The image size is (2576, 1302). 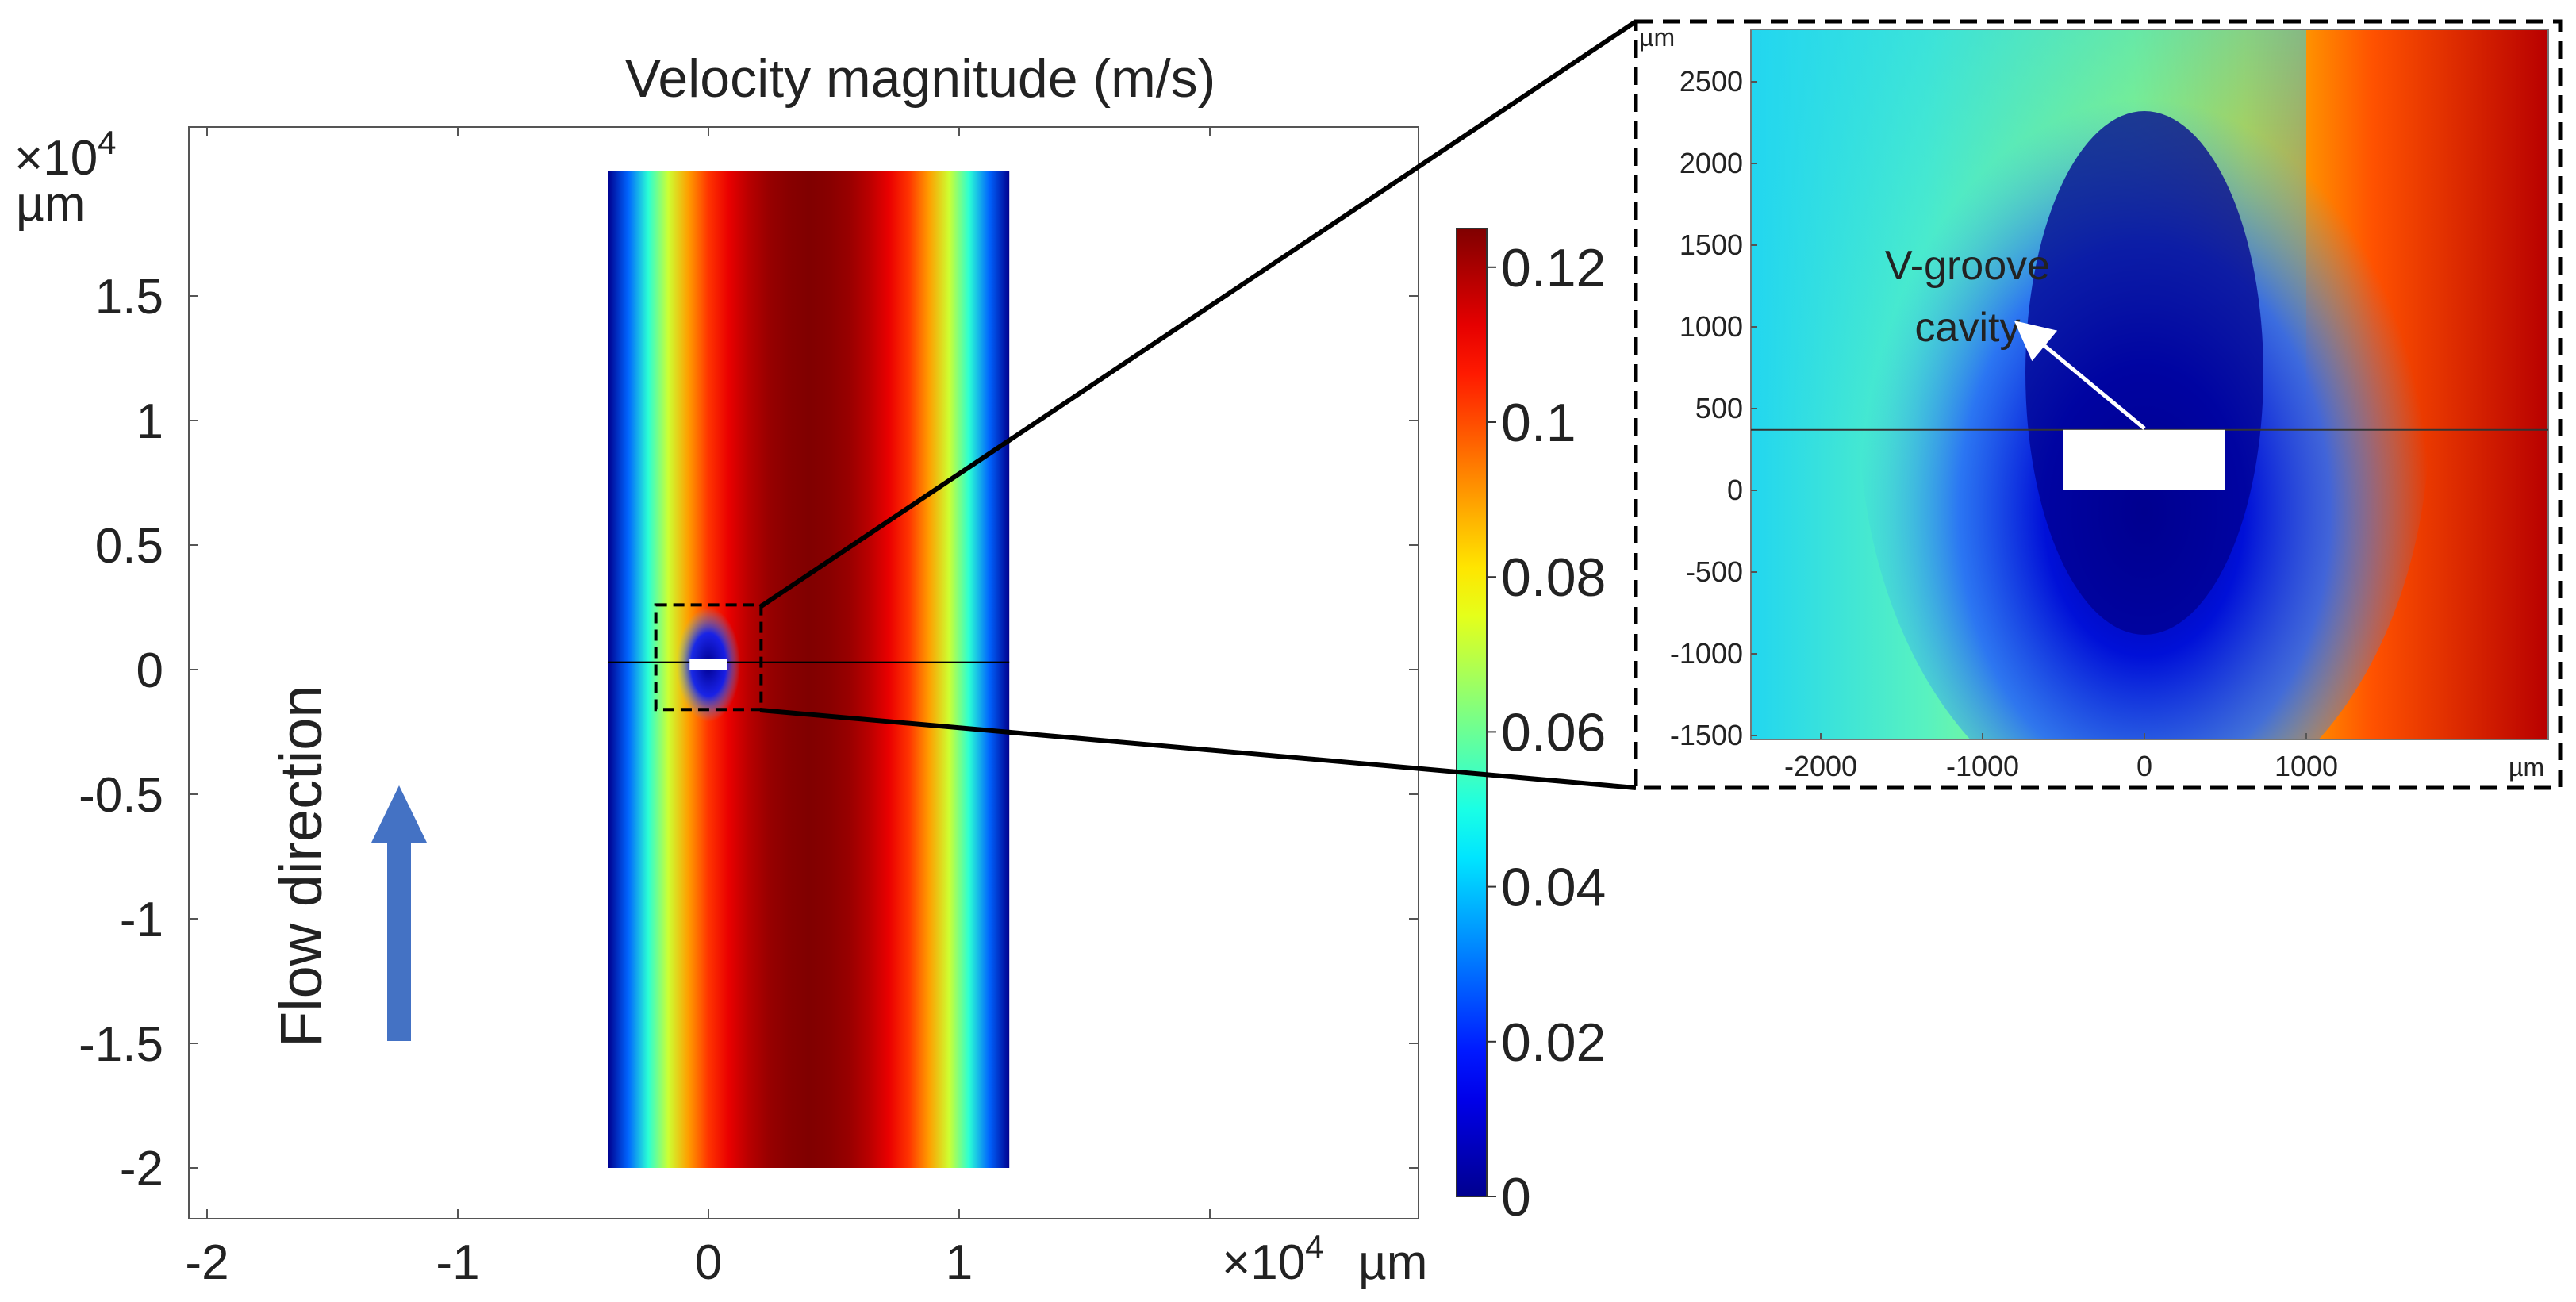 I want to click on inset-wake-core, so click(x=2144, y=373).